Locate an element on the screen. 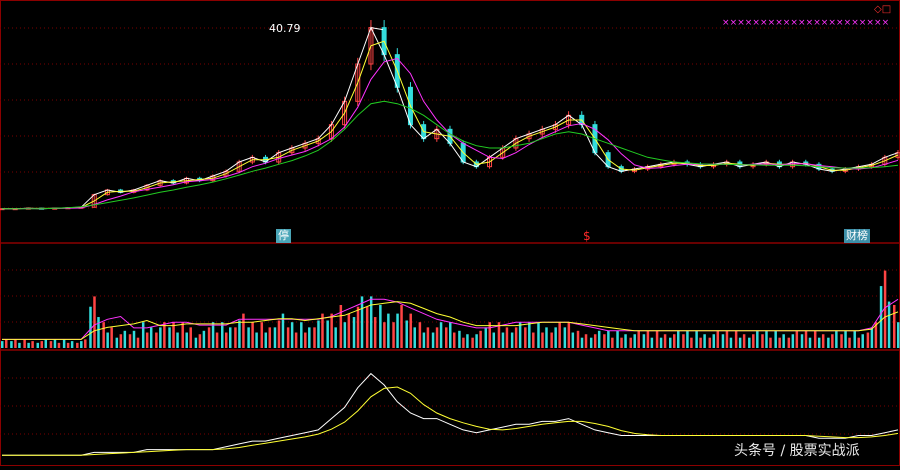 Image resolution: width=900 pixels, height=470 pixels. diamond-window-icon: ◇□ is located at coordinates (883, 9).